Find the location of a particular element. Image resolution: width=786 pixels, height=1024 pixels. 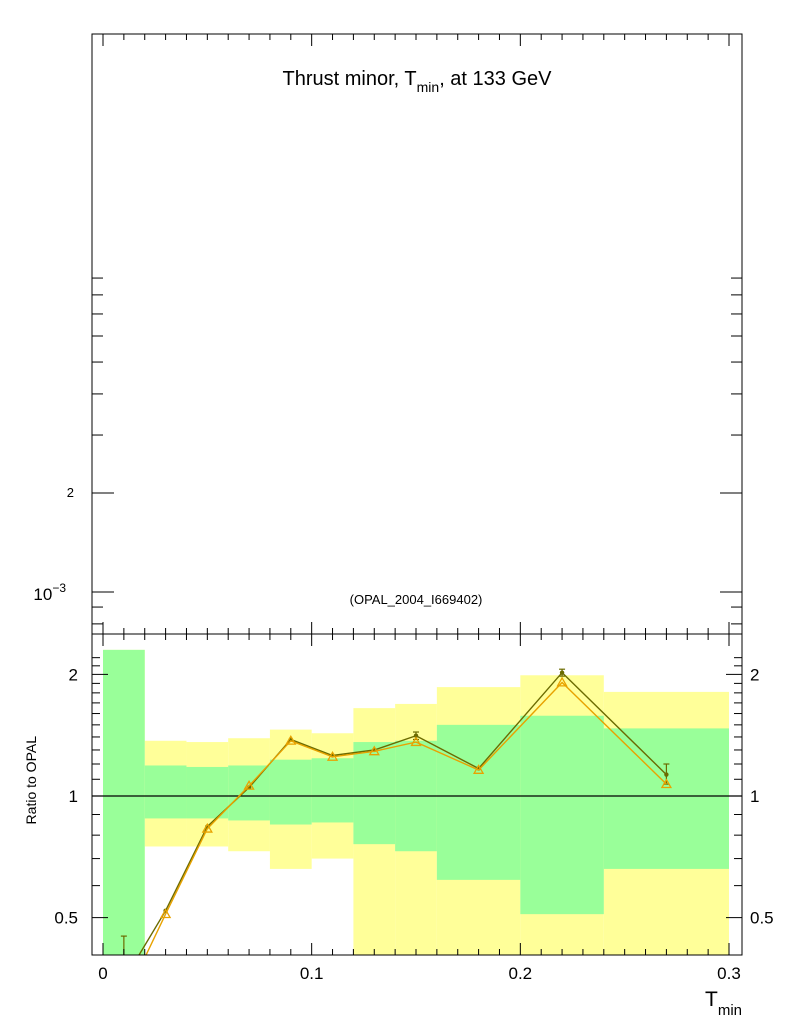

x-axis-label: Tmin is located at coordinates (723, 1003).